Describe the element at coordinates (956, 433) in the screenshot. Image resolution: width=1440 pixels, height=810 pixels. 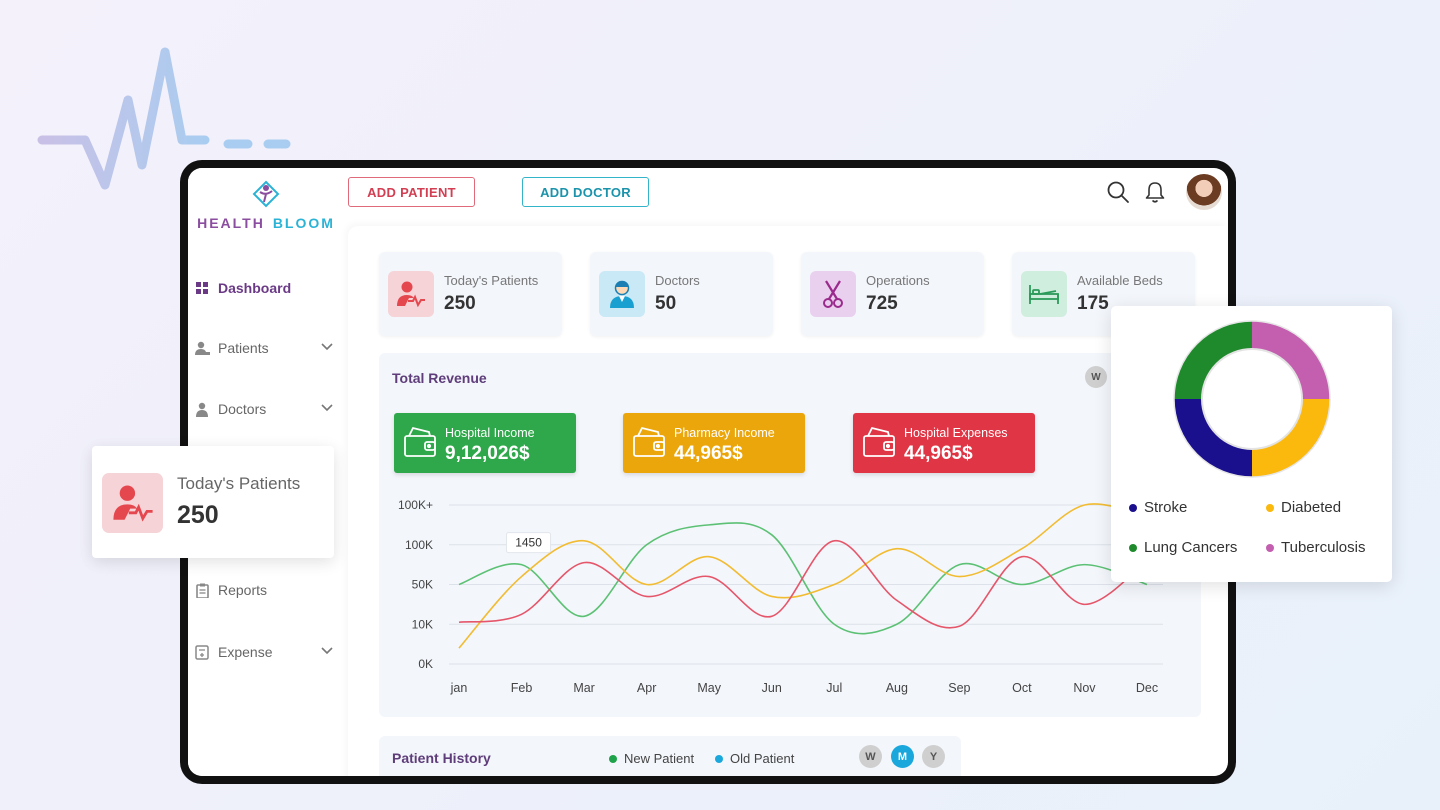
I see `income-label: Hospital Expenses` at that location.